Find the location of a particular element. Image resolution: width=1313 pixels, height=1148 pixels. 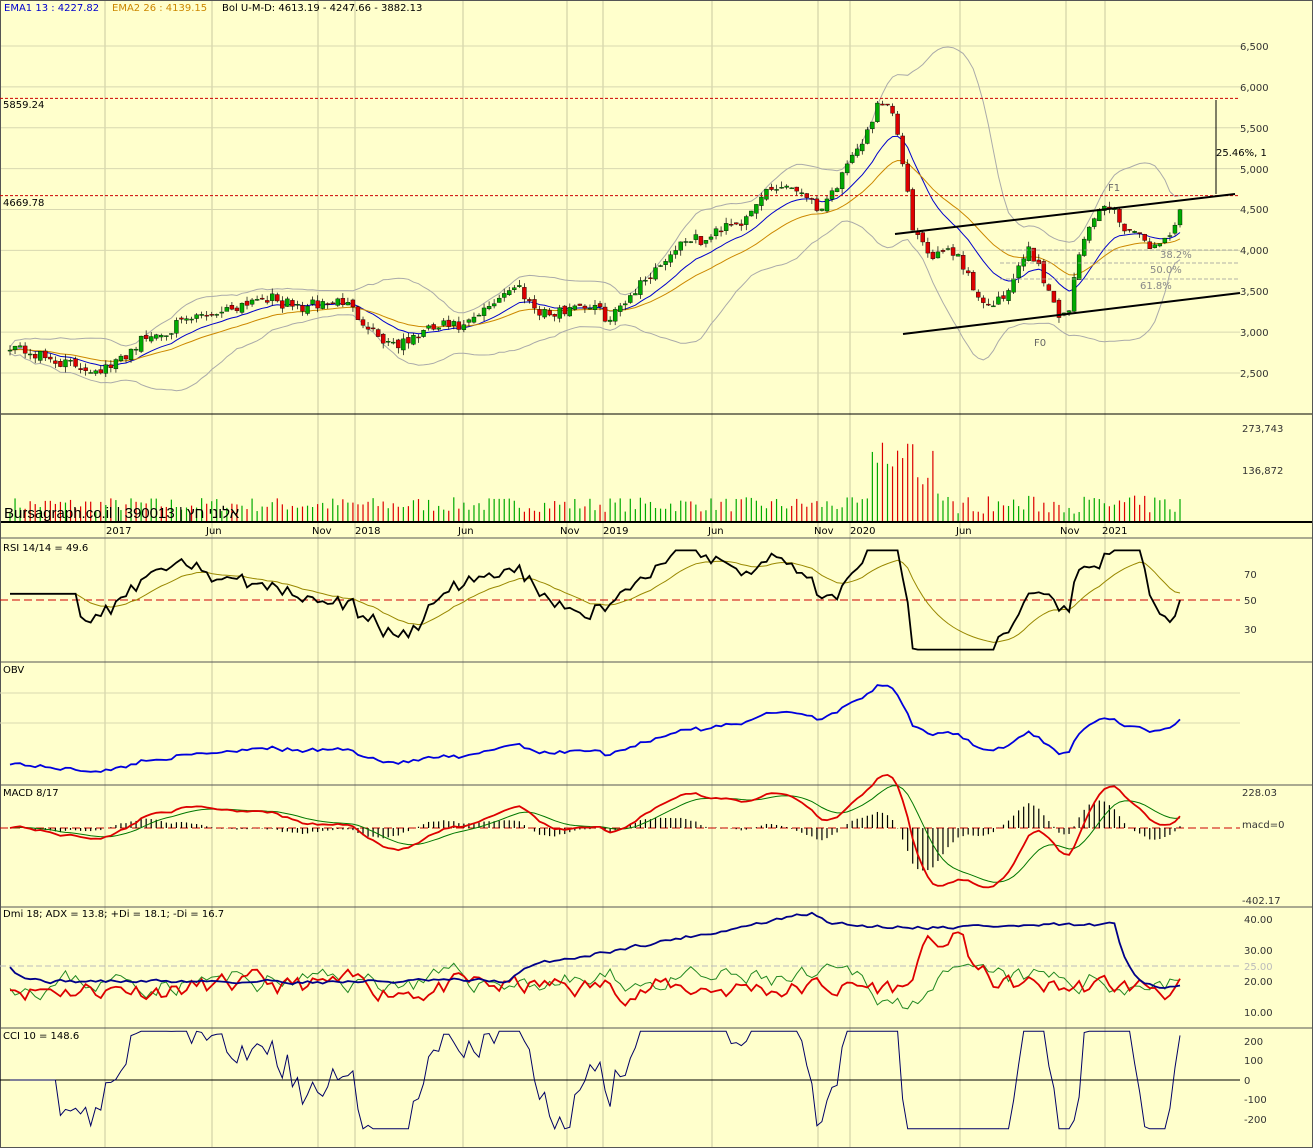

obv-line is located at coordinates (595, 728).